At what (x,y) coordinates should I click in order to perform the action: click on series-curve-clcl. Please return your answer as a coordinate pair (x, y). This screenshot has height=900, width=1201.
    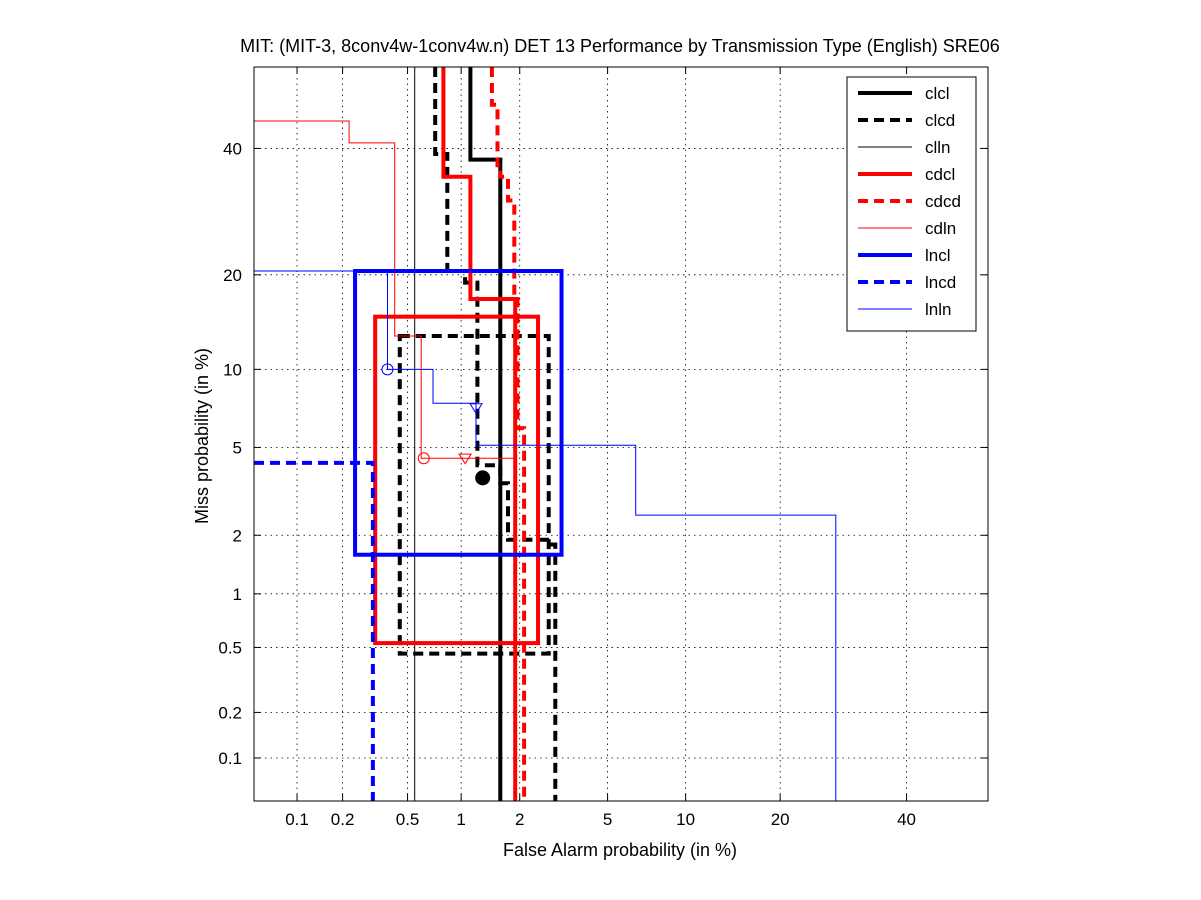
    Looking at the image, I should click on (485, 434).